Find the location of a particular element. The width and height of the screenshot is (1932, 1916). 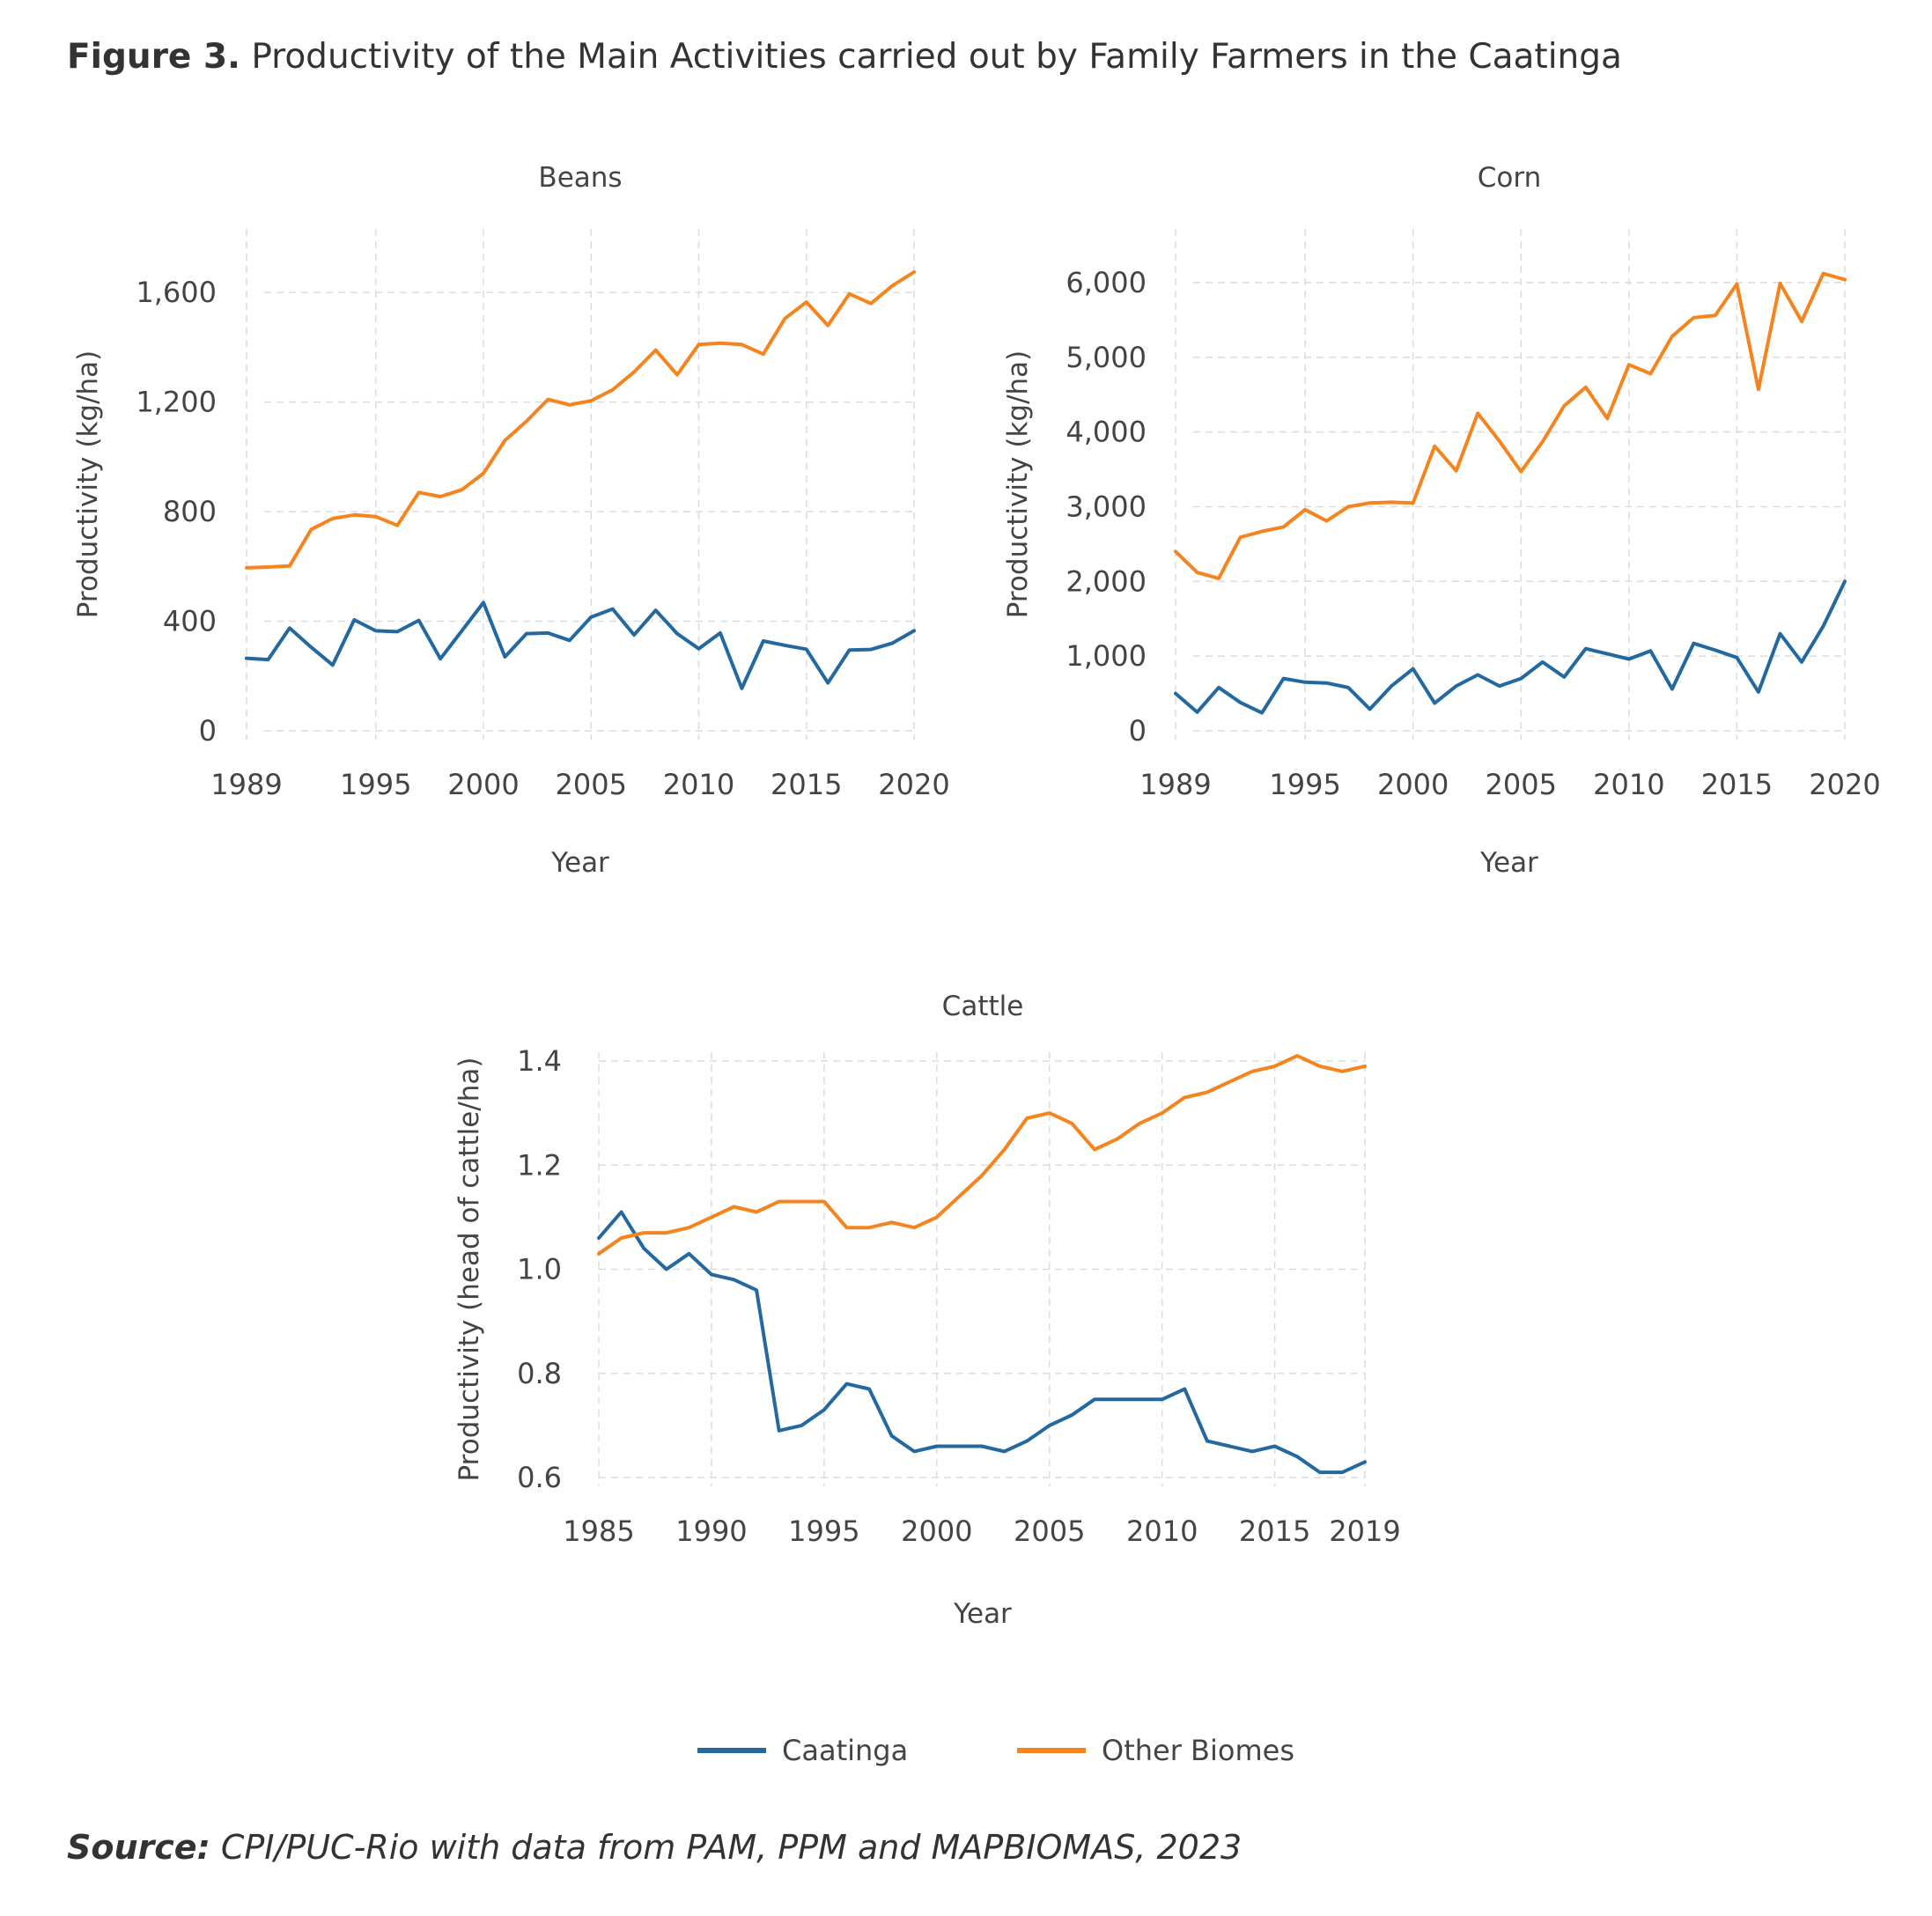

y-tick-label: 1.2 is located at coordinates (539, 1165).